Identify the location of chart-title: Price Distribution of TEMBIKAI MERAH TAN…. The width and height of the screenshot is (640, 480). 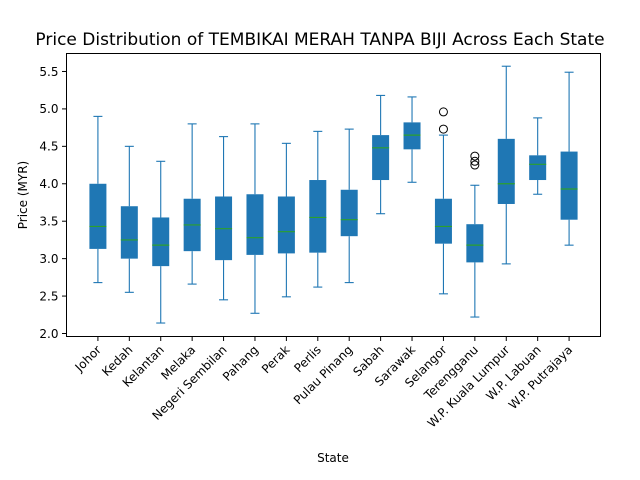
(319, 40).